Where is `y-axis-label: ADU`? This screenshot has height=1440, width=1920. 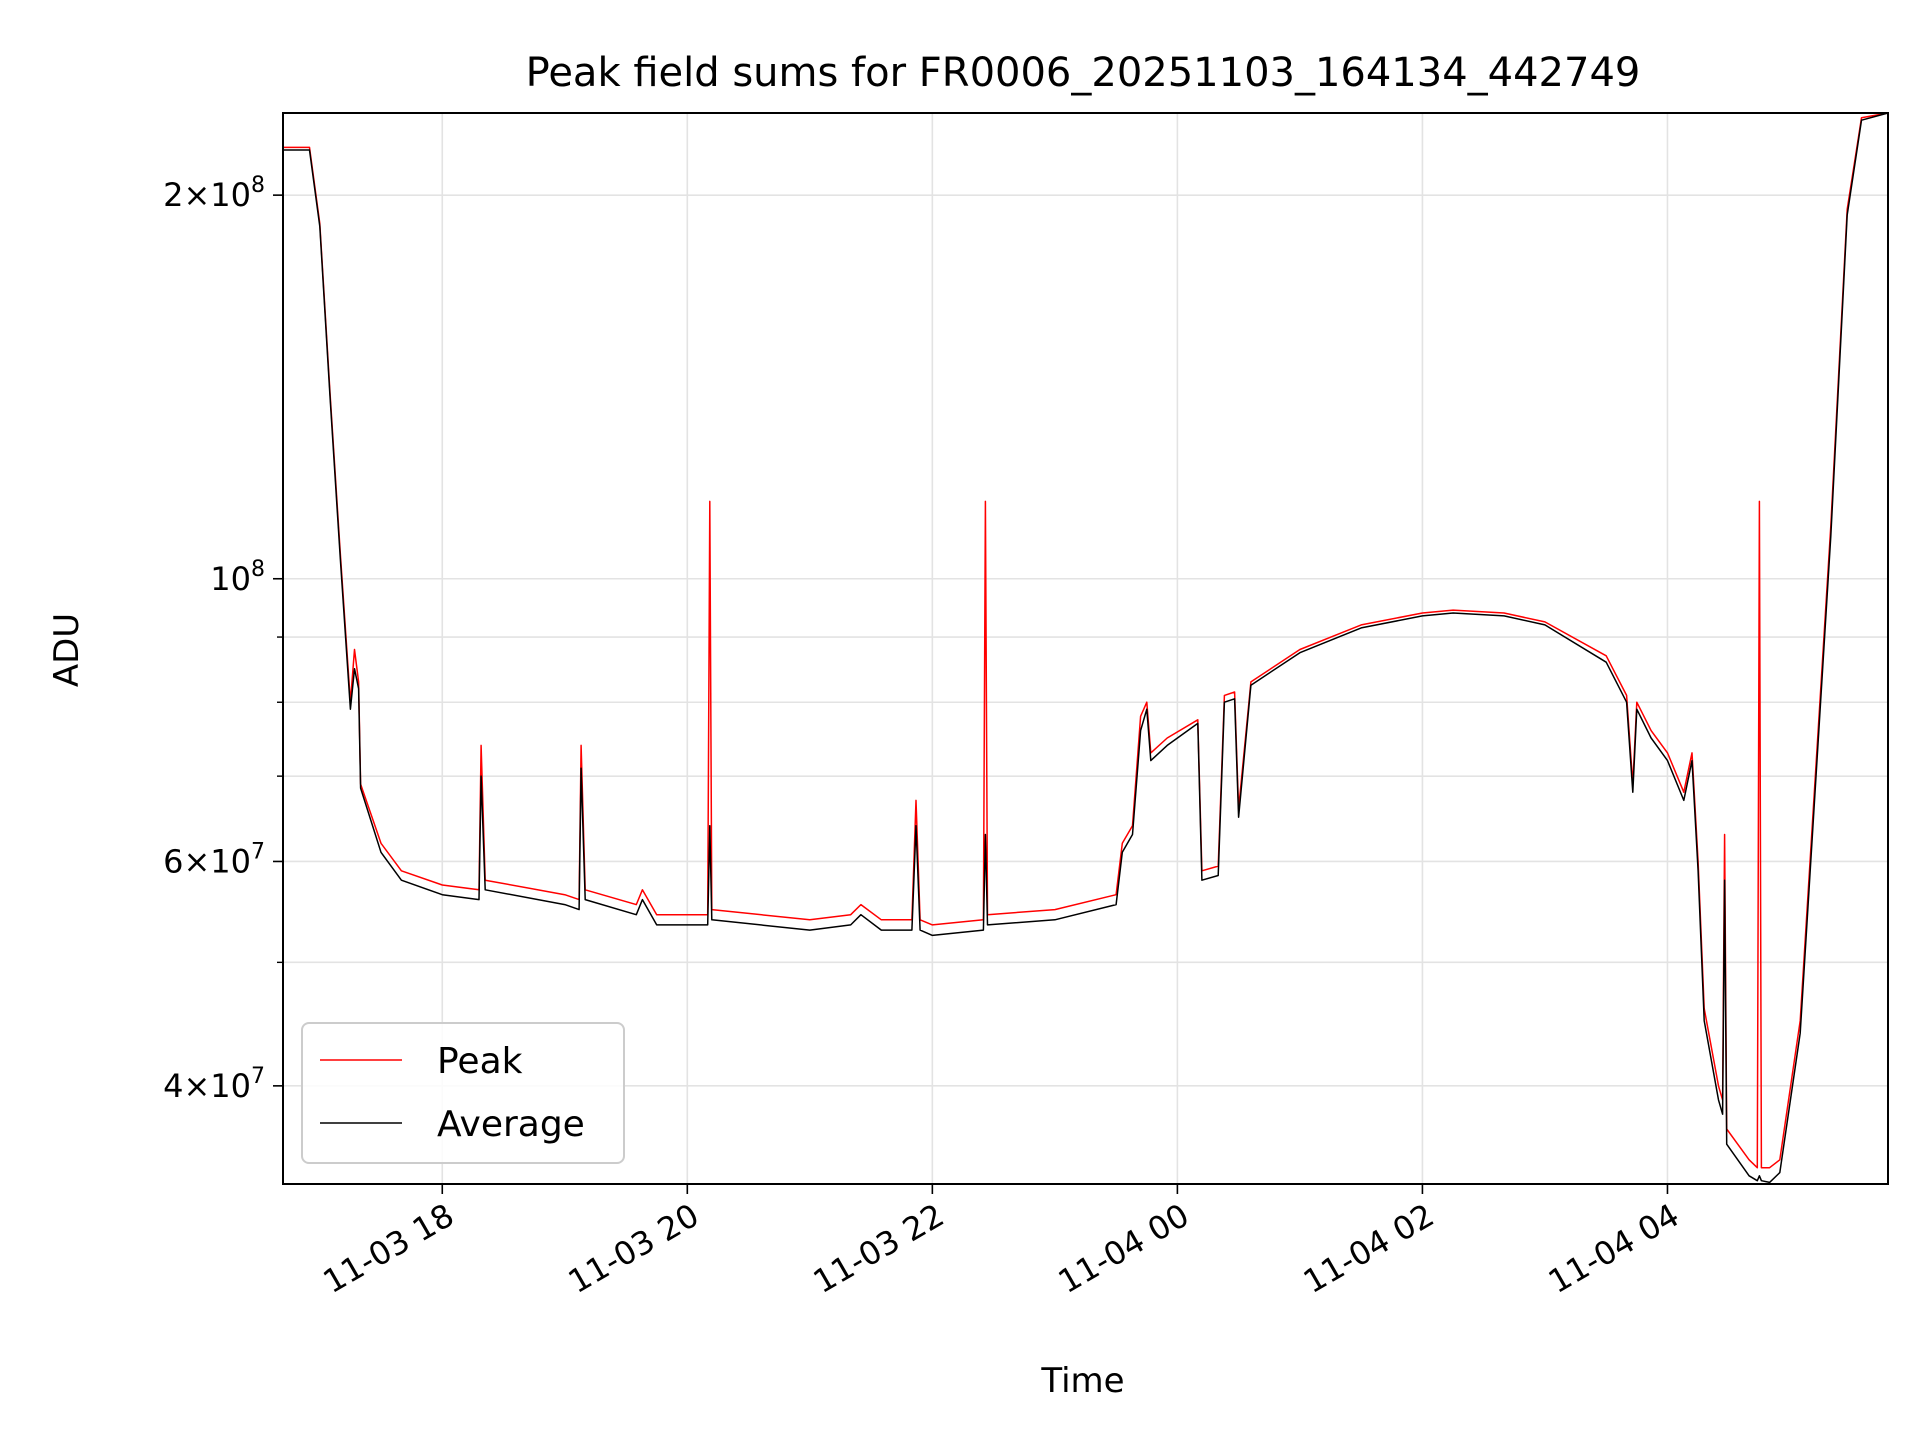
y-axis-label: ADU is located at coordinates (67, 650).